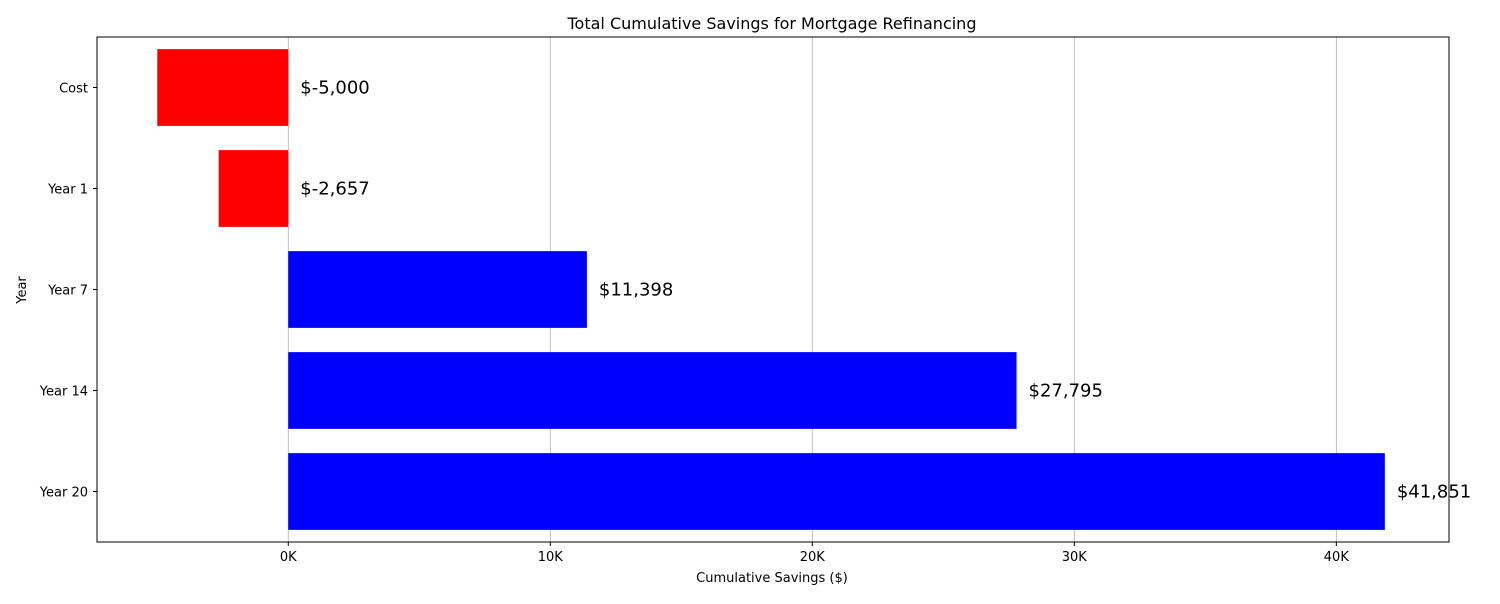 This screenshot has width=1500, height=604. What do you see at coordinates (1434, 492) in the screenshot?
I see `bar-data-label: $41,851` at bounding box center [1434, 492].